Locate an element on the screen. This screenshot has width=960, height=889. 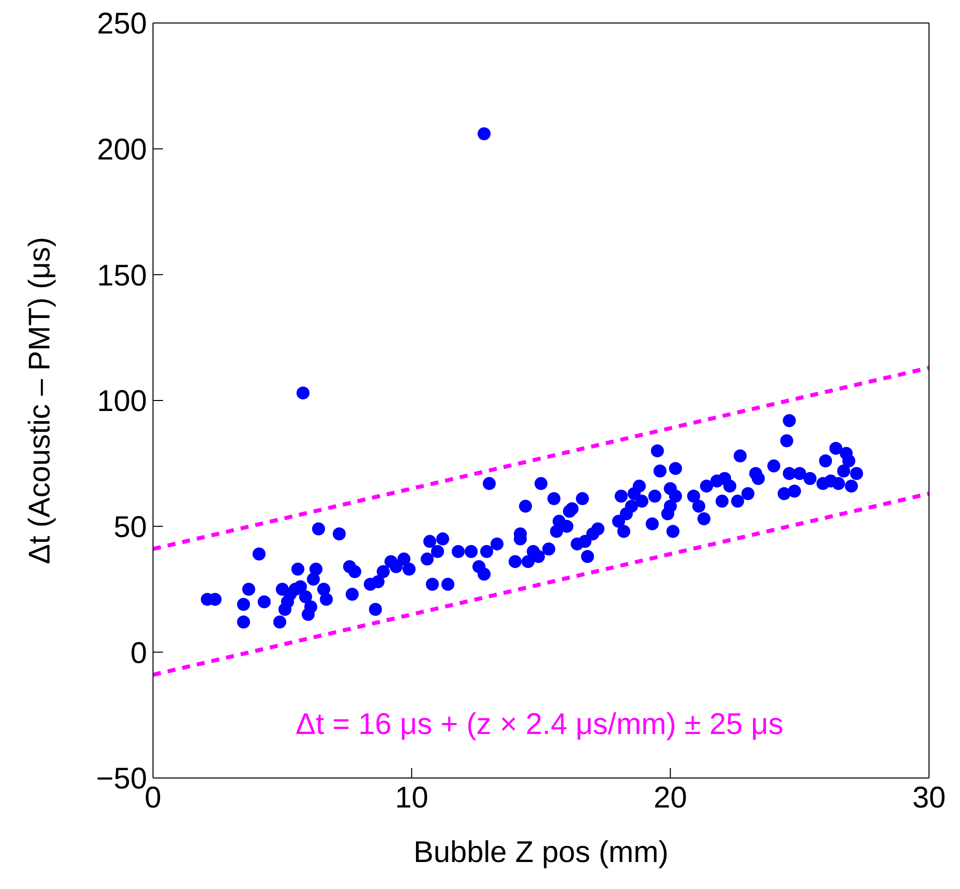
y-tick-label: −50 is located at coordinates (121, 779).